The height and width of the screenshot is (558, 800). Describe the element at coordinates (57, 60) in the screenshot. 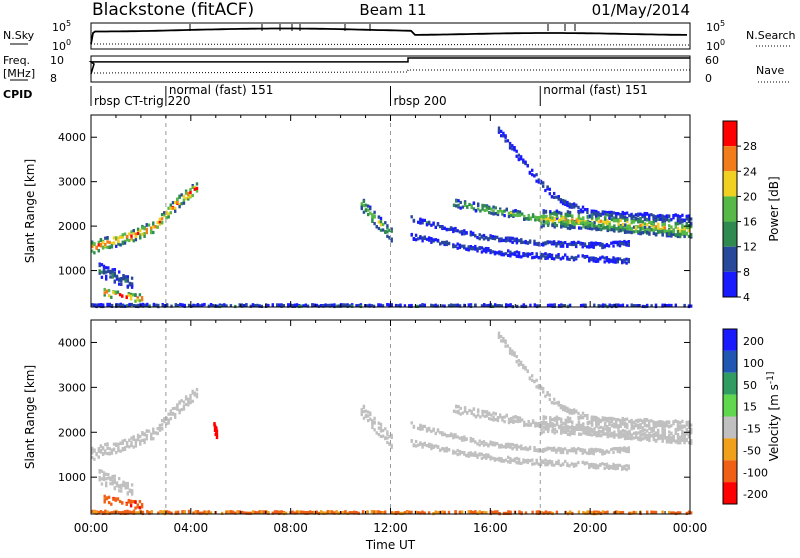

I see `freq-left-tick-top: 10` at that location.